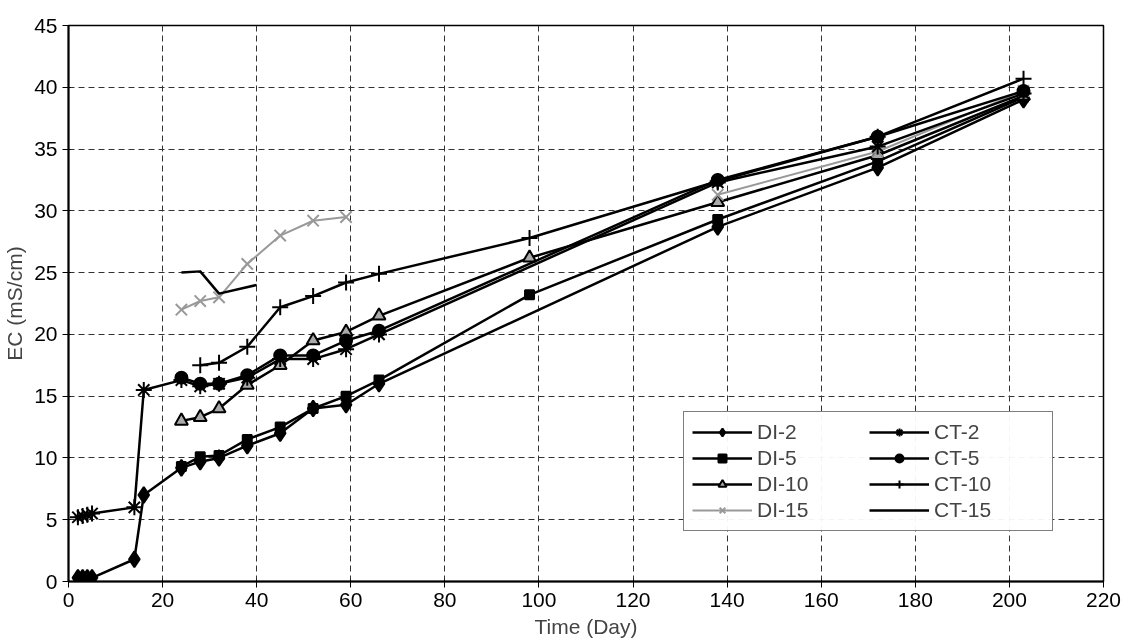 The height and width of the screenshot is (640, 1133). Describe the element at coordinates (445, 599) in the screenshot. I see `x-tick-label: 80` at that location.